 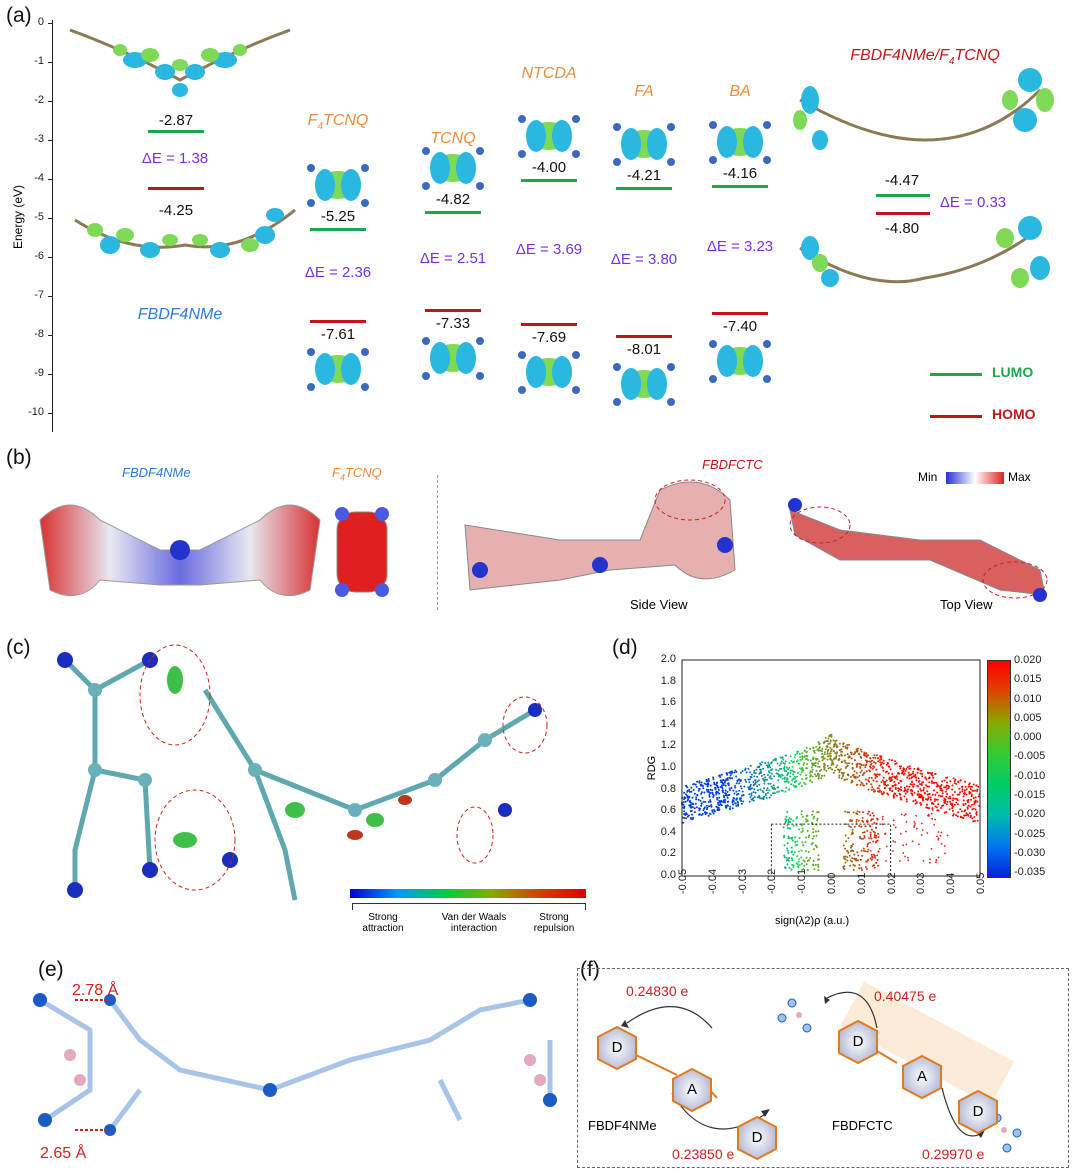 I want to click on fbdf-name: FBDF4NMe, so click(x=180, y=314).